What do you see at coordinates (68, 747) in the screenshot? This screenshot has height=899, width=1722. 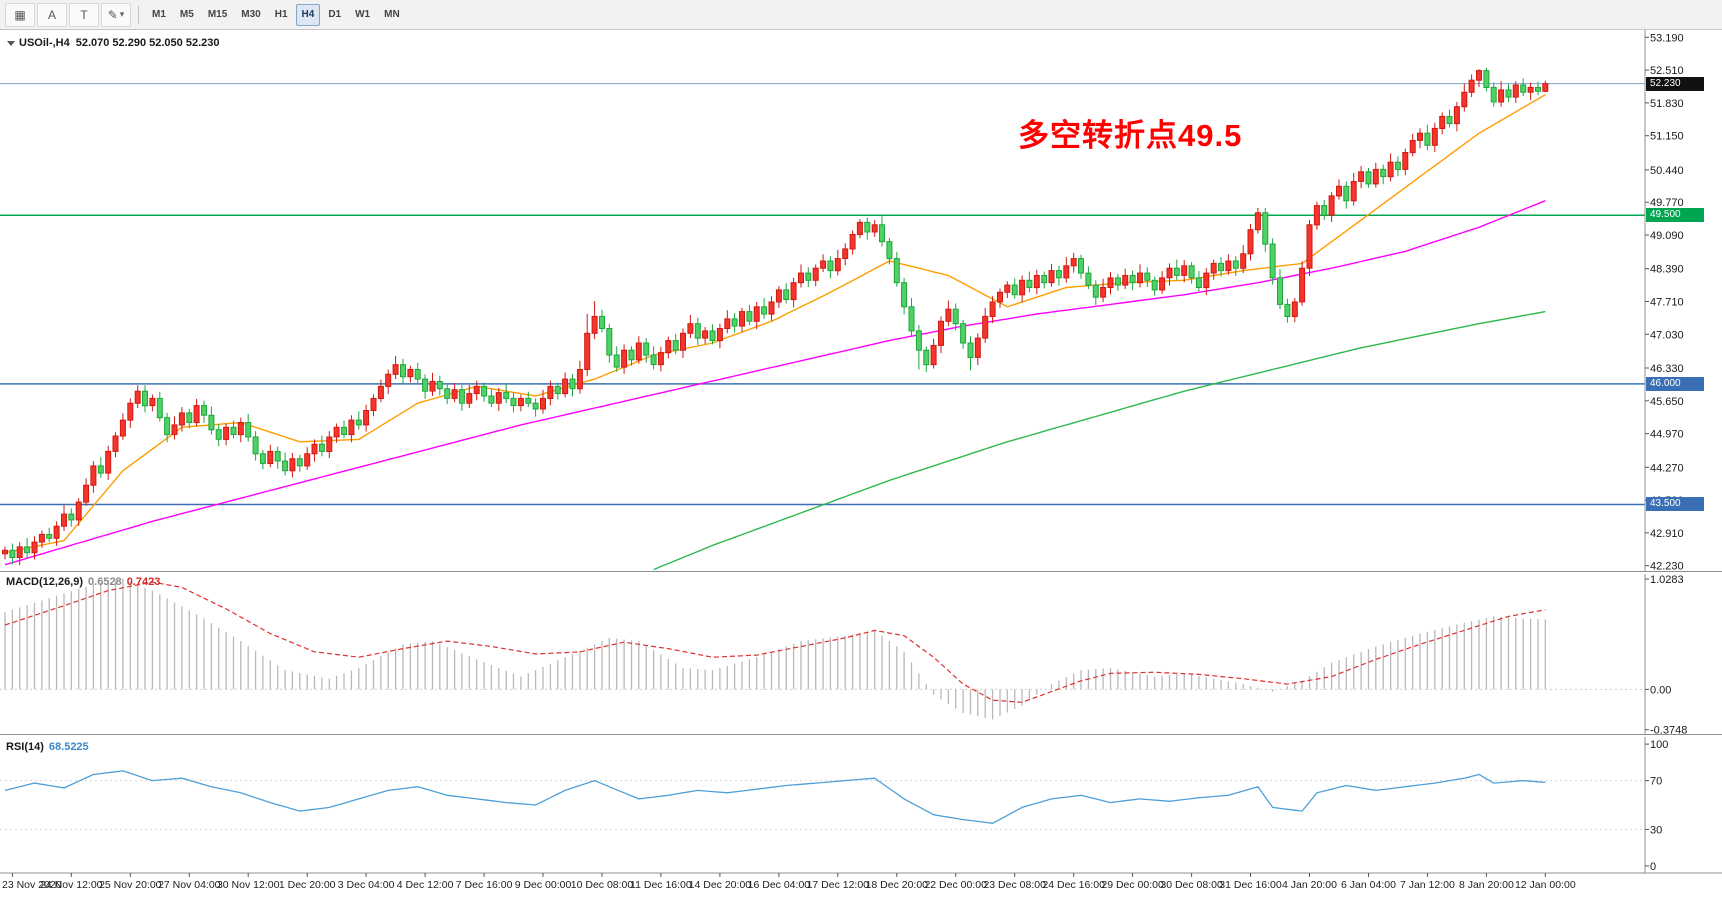 I see `rsi-value: 68.5225` at bounding box center [68, 747].